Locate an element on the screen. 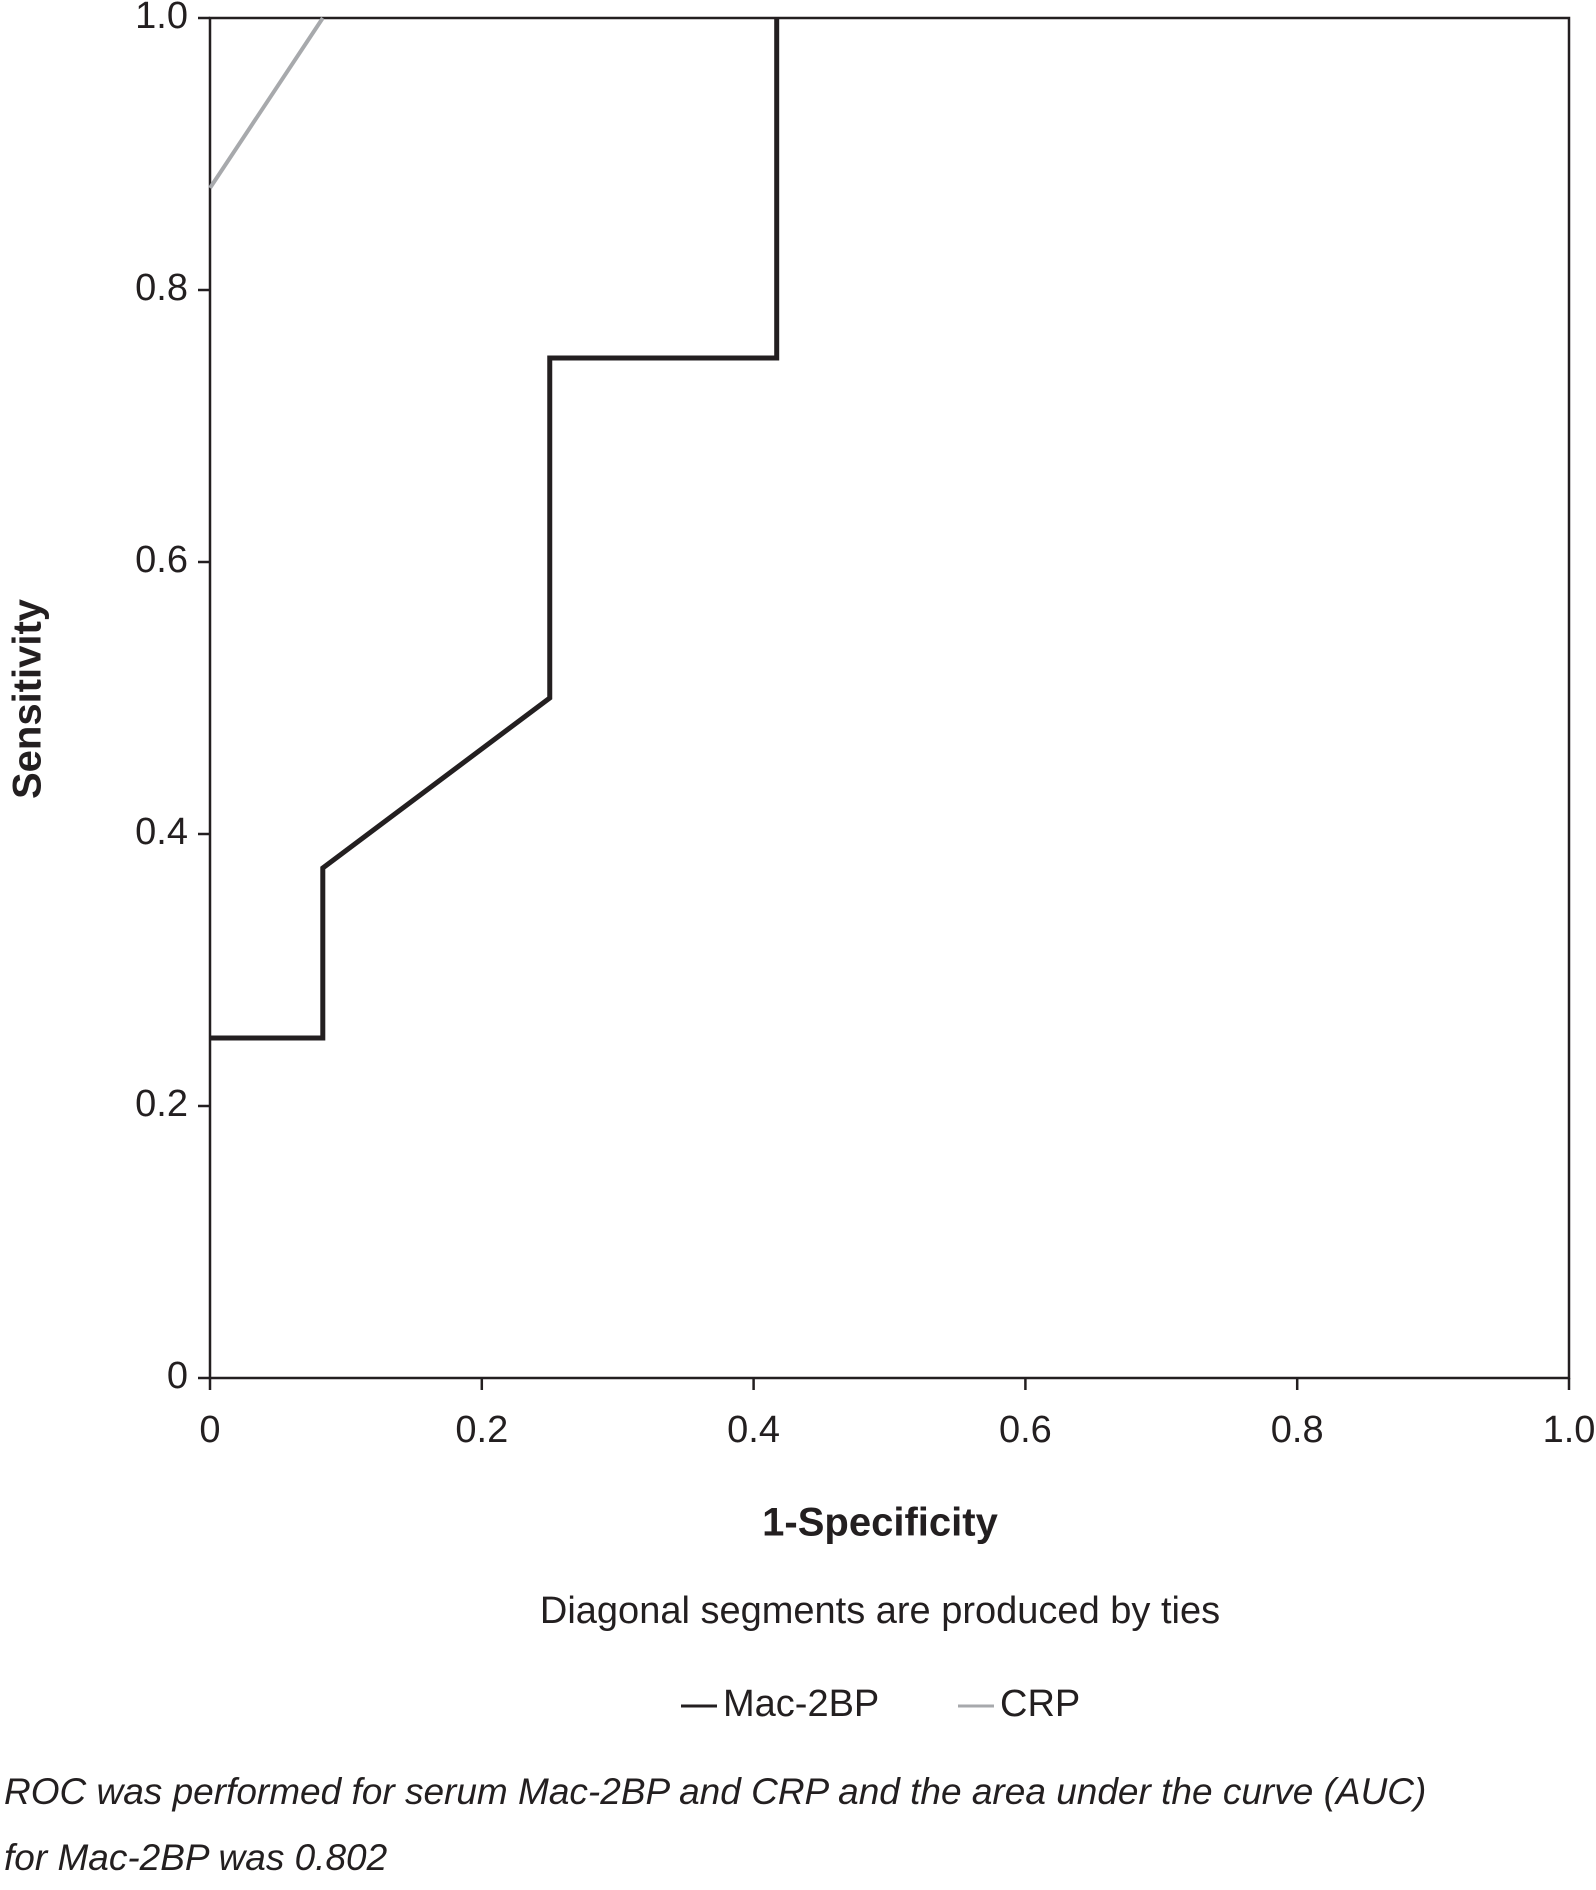 This screenshot has width=1596, height=1890. x-tick-label: 0 is located at coordinates (209, 1430).